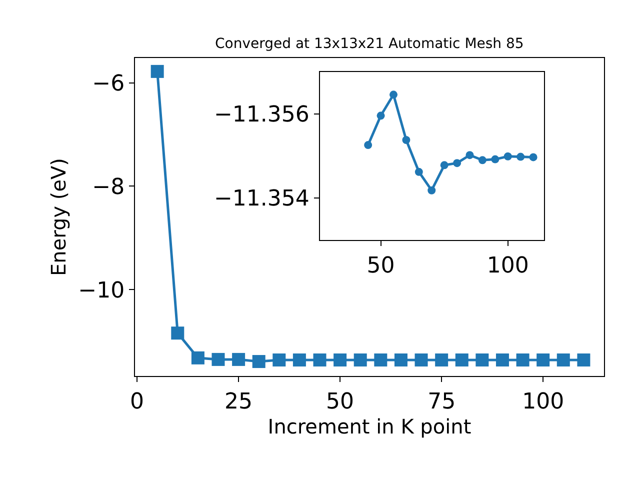  I want to click on x-tick-label: 25, so click(238, 401).